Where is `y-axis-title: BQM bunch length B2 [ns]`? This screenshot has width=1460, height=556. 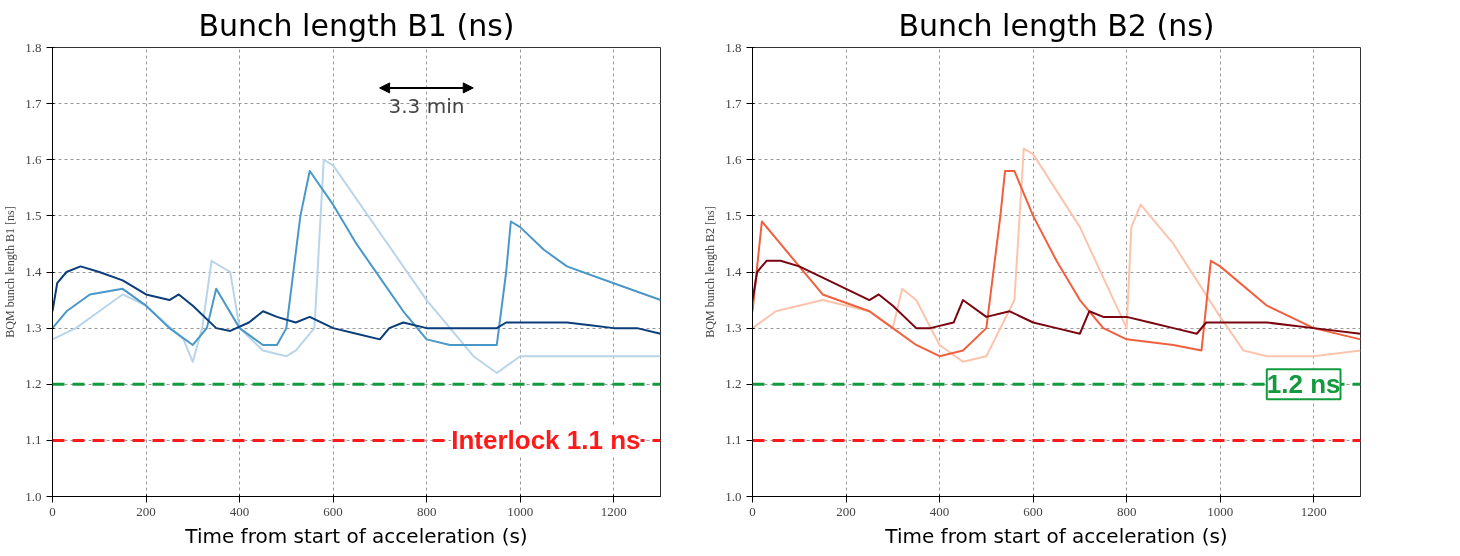
y-axis-title: BQM bunch length B2 [ns] is located at coordinates (710, 272).